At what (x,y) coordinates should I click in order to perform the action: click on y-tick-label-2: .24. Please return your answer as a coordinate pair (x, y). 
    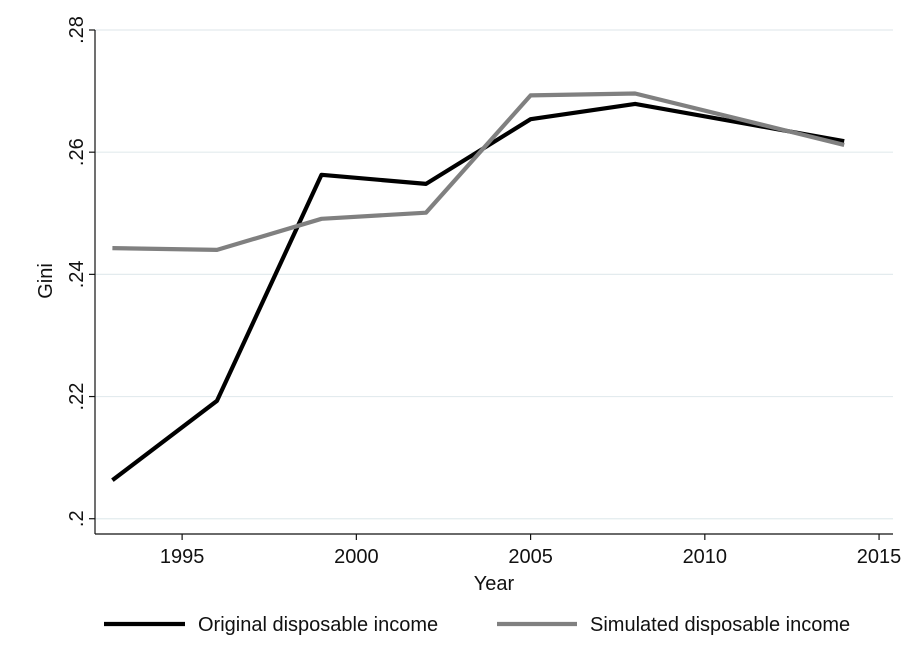
    Looking at the image, I should click on (77, 274).